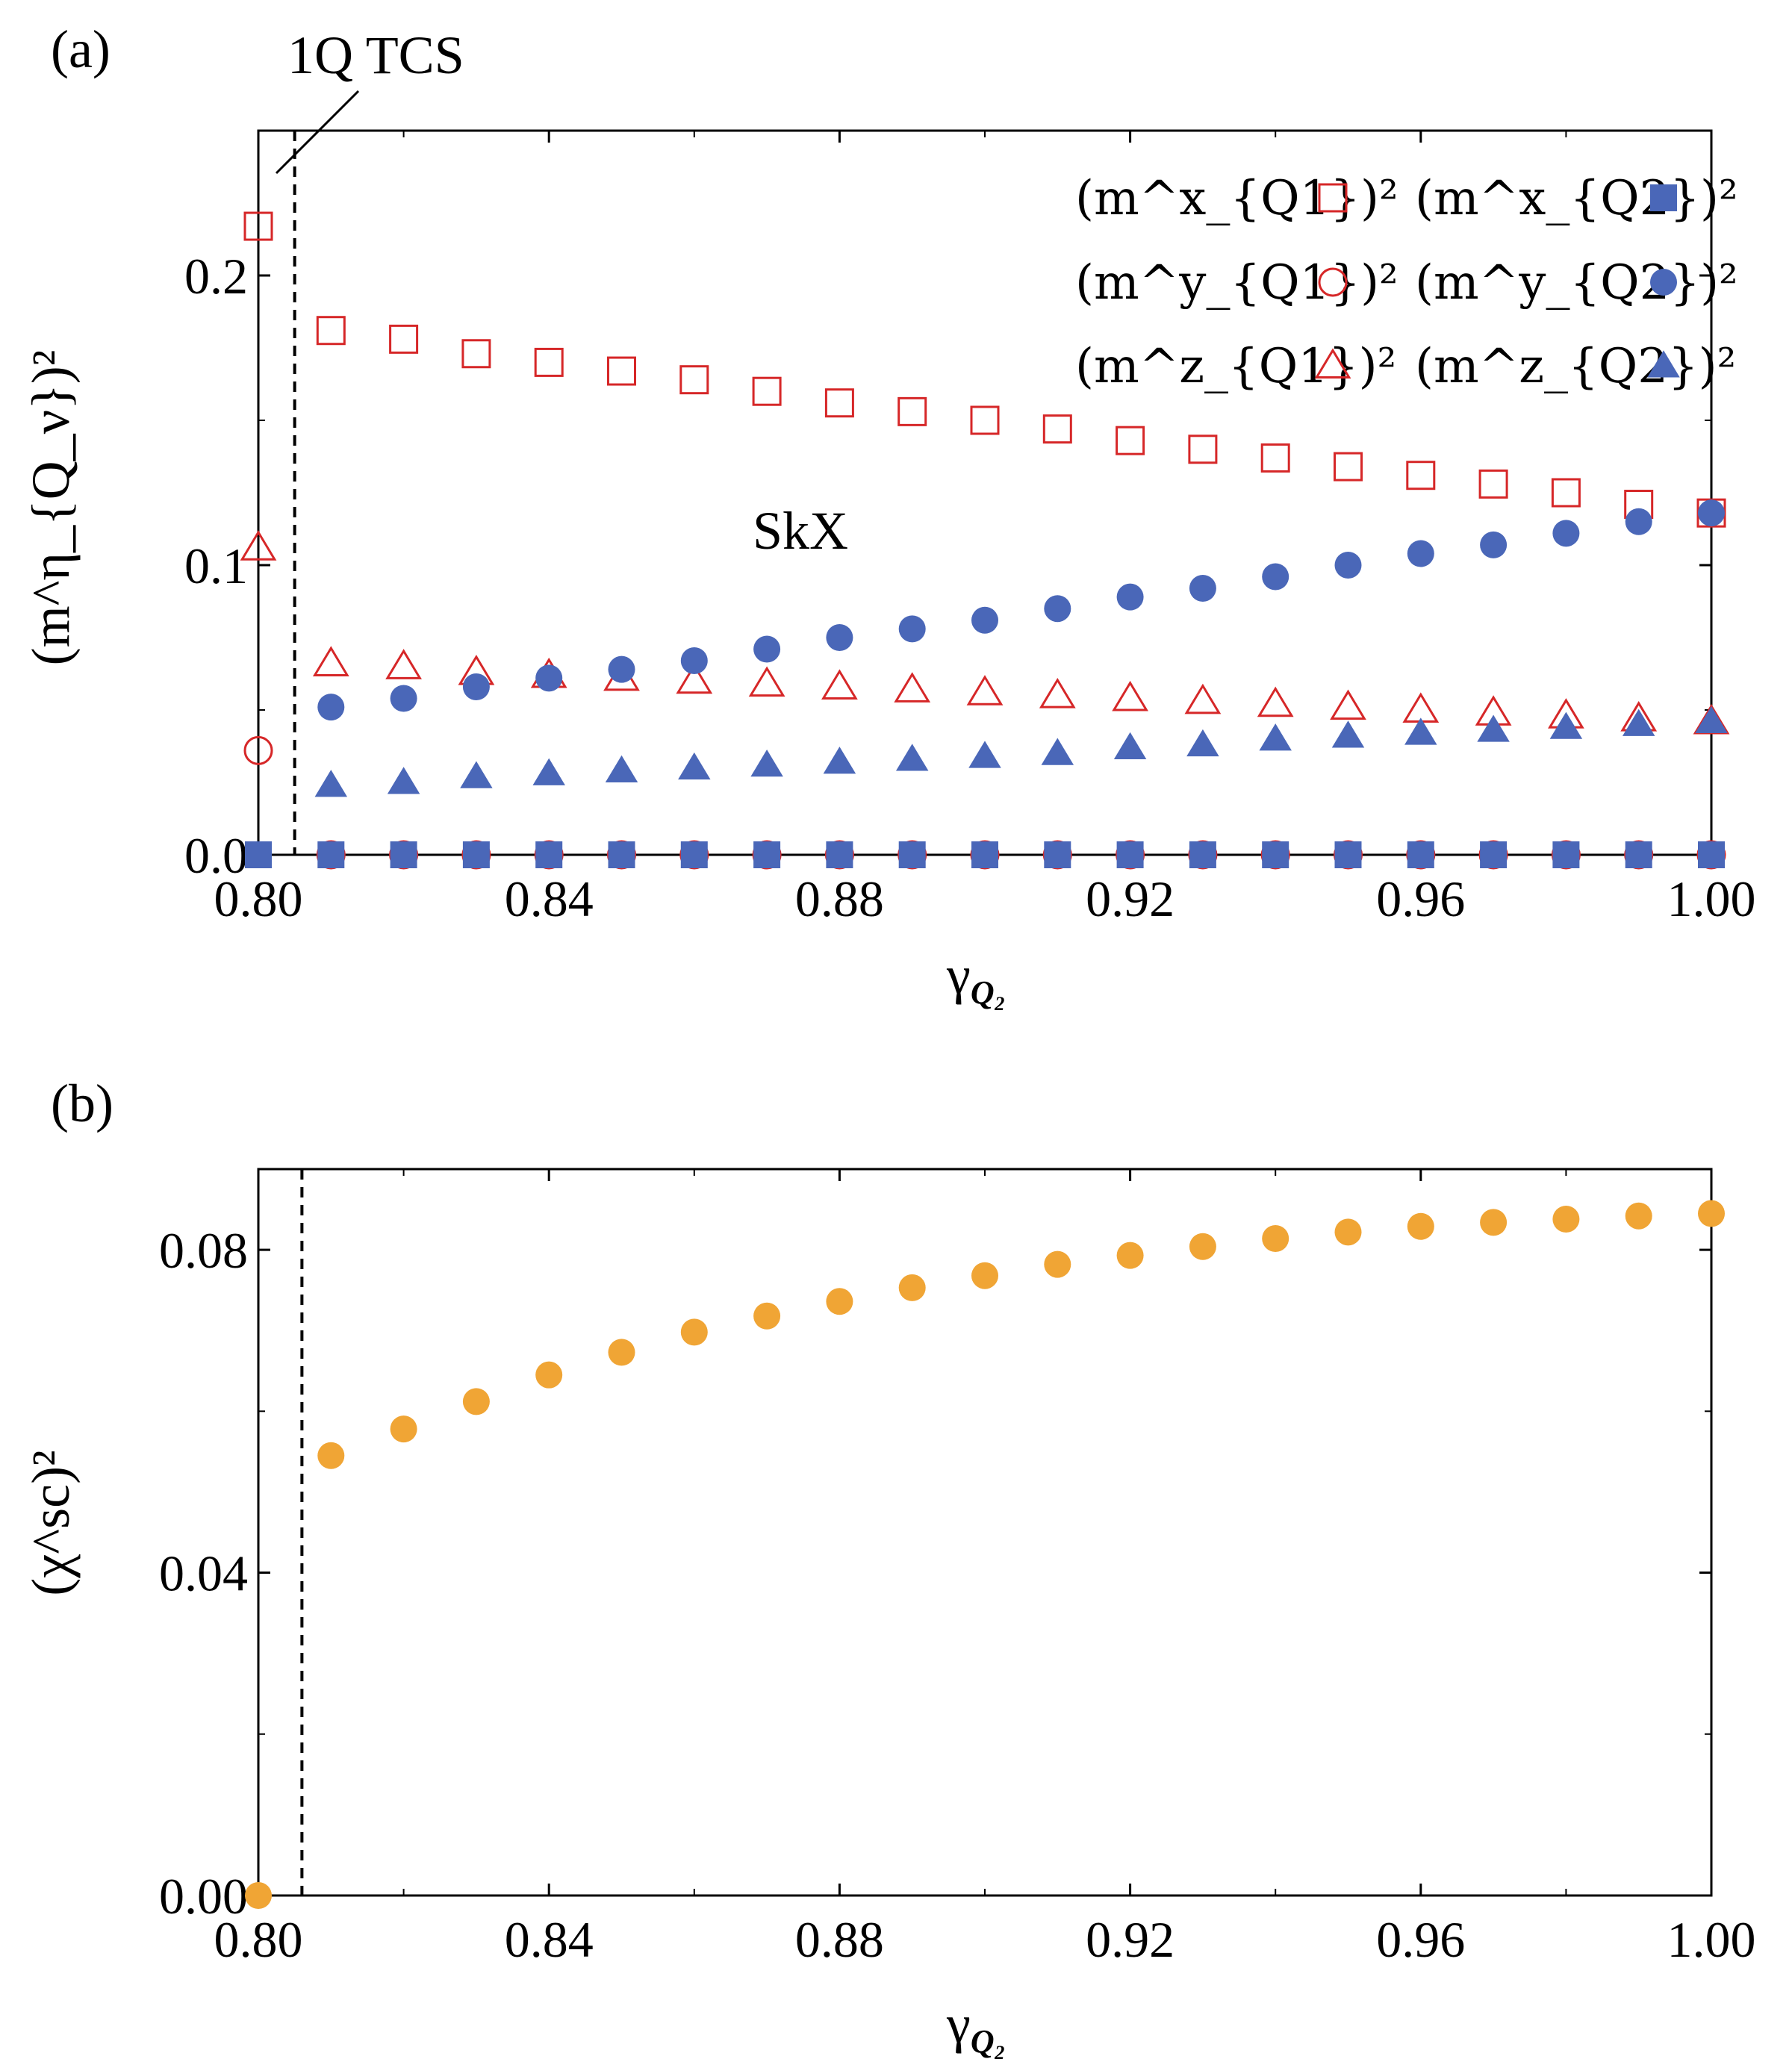  What do you see at coordinates (258, 898) in the screenshot?
I see `panel-a-x-tick-label: 0.80` at bounding box center [258, 898].